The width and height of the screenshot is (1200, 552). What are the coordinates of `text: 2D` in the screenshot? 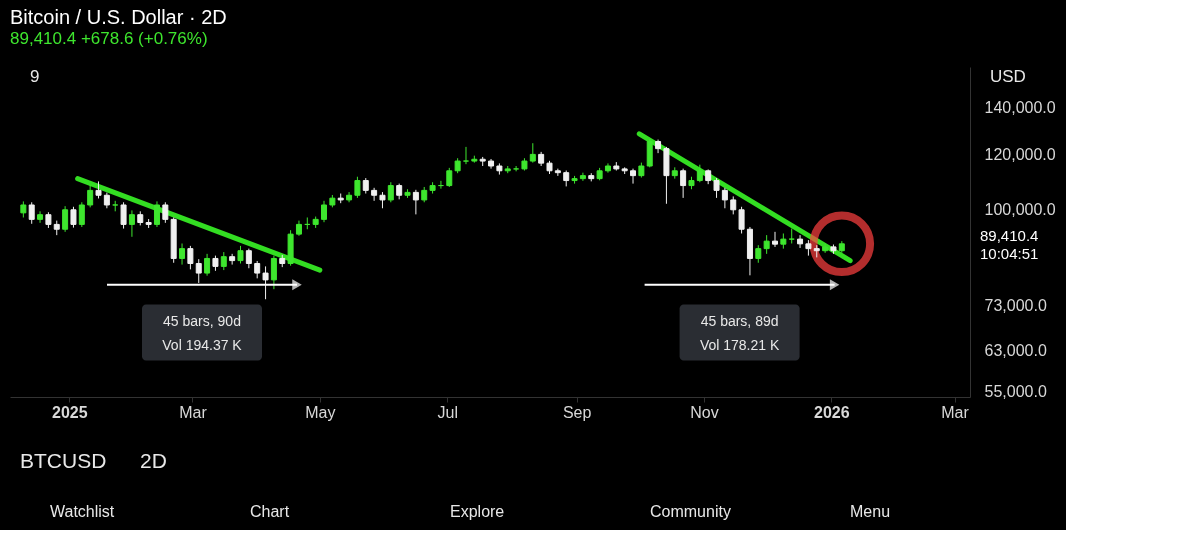 It's located at (153, 460).